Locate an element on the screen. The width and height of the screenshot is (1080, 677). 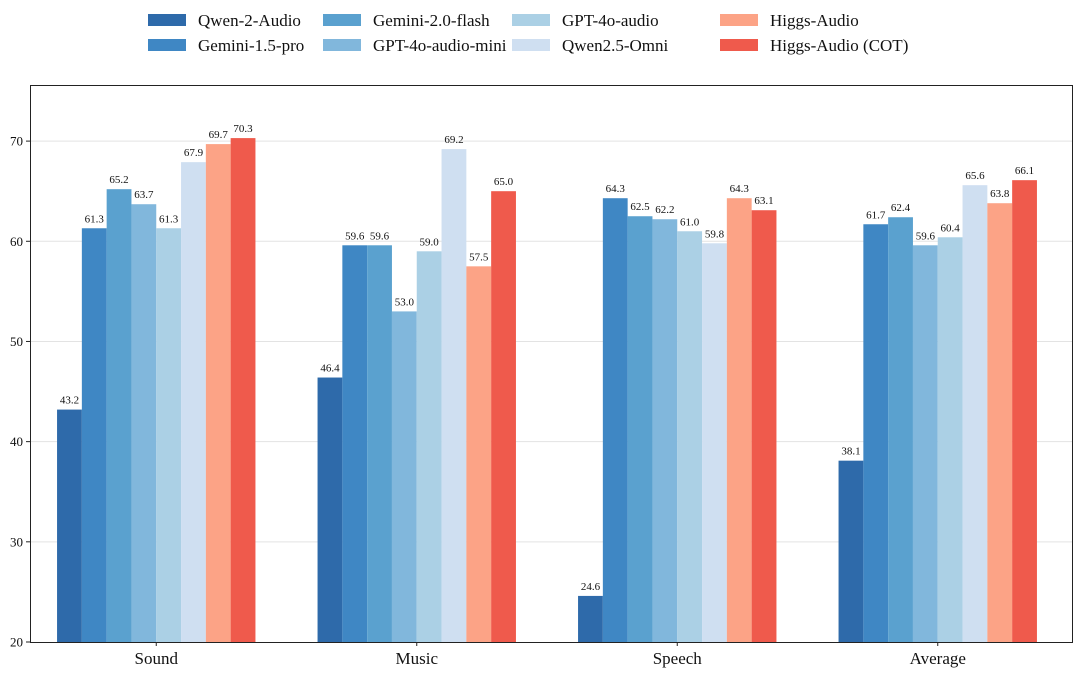
y-tick-label: 50 is located at coordinates (16, 341).